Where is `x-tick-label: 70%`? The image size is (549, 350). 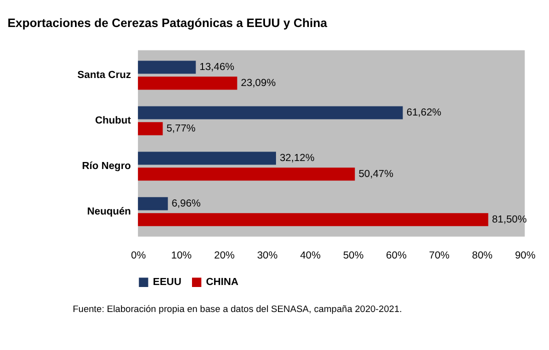
x-tick-label: 70% is located at coordinates (439, 256).